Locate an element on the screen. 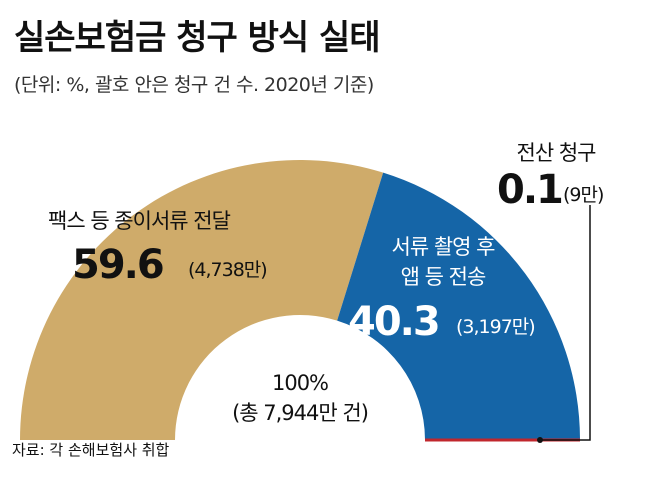 The height and width of the screenshot is (483, 645). slice-3-leader is located at coordinates (565, 323).